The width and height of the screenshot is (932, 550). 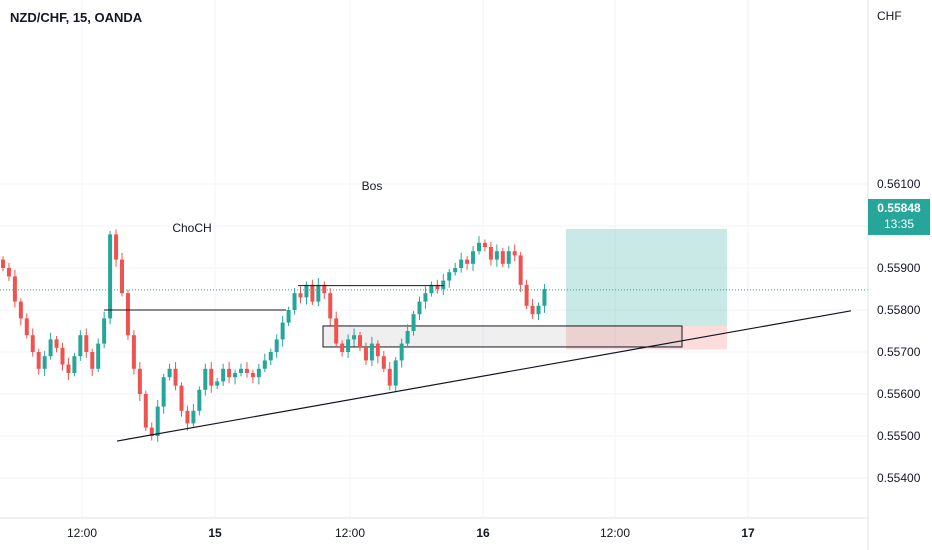 I want to click on time-axis: 12:00 15 12:00 16 12:00 17, so click(x=434, y=528).